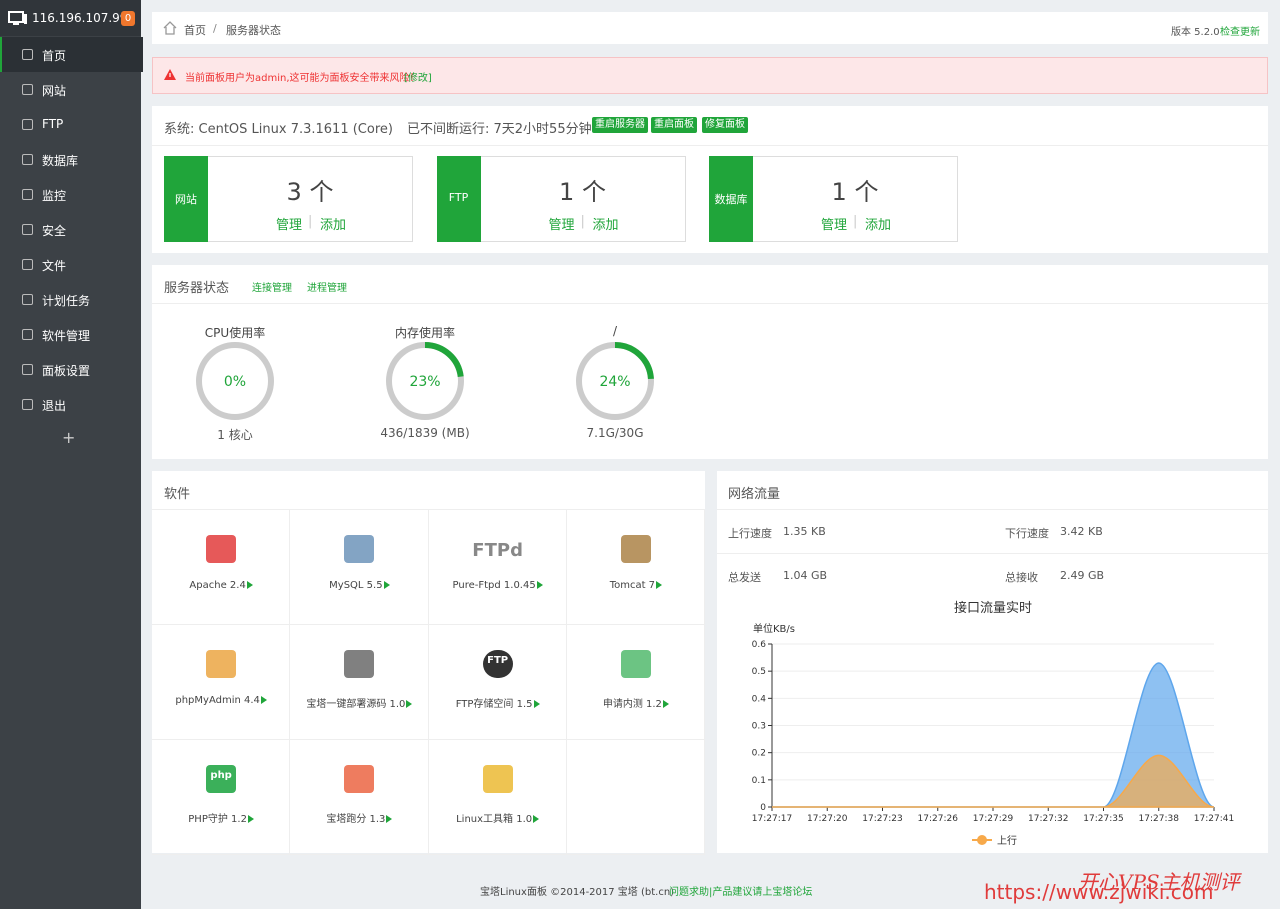  What do you see at coordinates (170, 74) in the screenshot?
I see `warning-icon` at bounding box center [170, 74].